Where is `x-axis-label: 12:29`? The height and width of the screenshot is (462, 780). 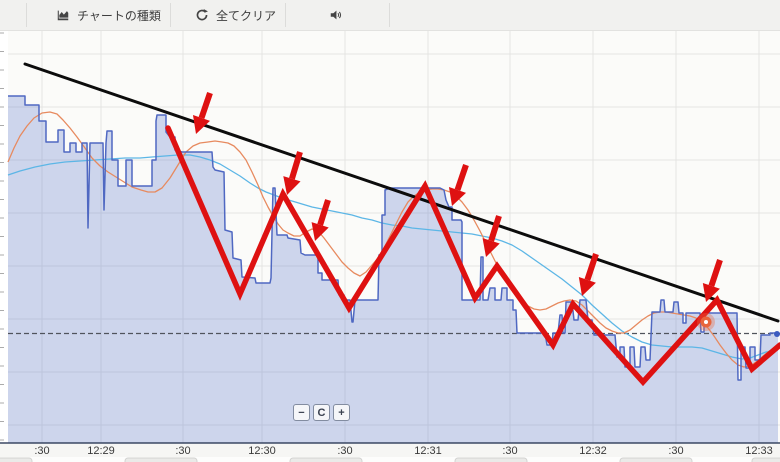 x-axis-label: 12:29 is located at coordinates (101, 451).